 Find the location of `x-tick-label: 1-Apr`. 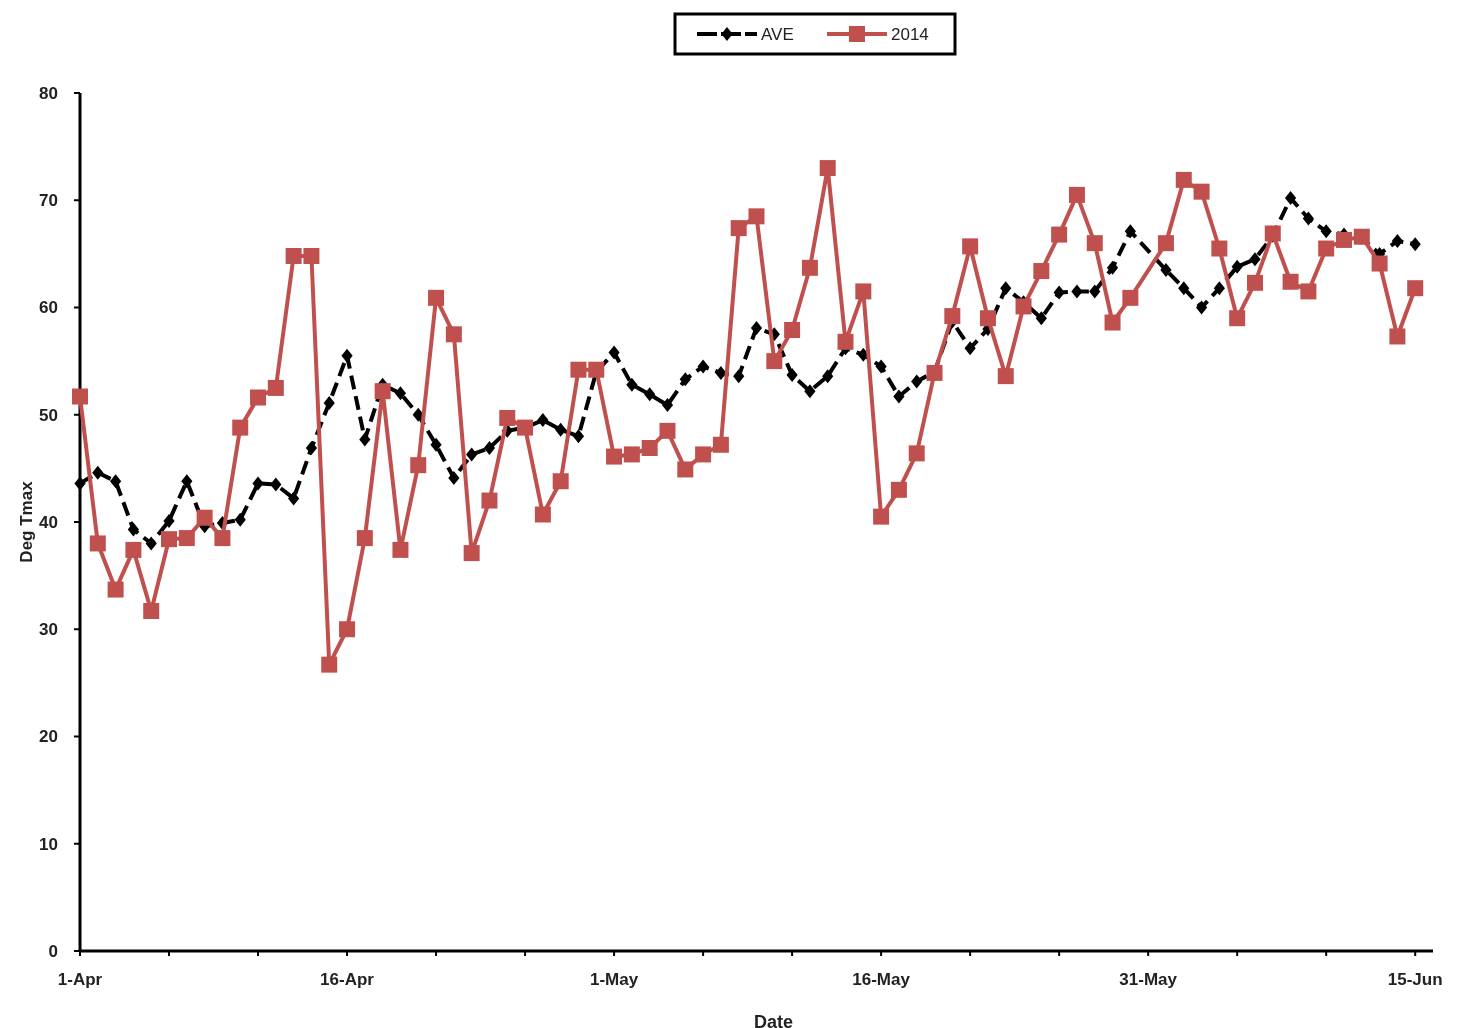

x-tick-label: 1-Apr is located at coordinates (80, 979).